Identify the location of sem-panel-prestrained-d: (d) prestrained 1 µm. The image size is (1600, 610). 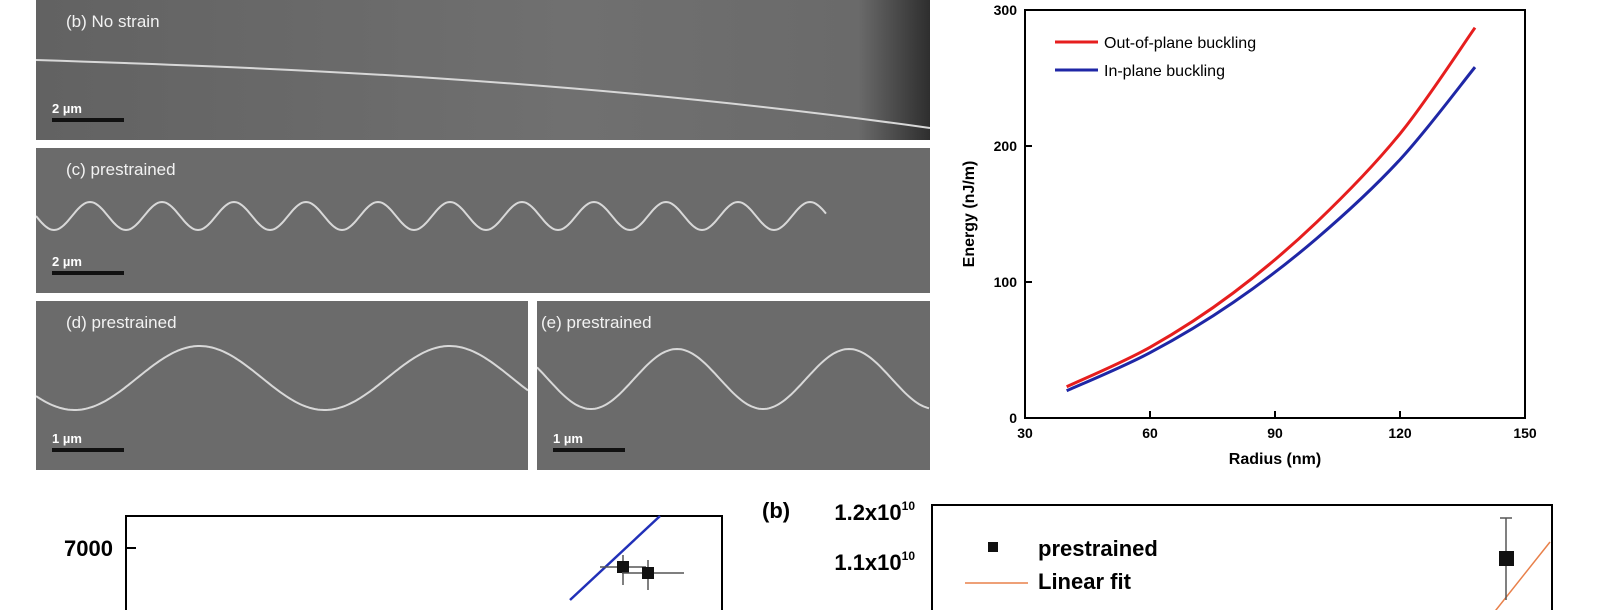
(282, 385).